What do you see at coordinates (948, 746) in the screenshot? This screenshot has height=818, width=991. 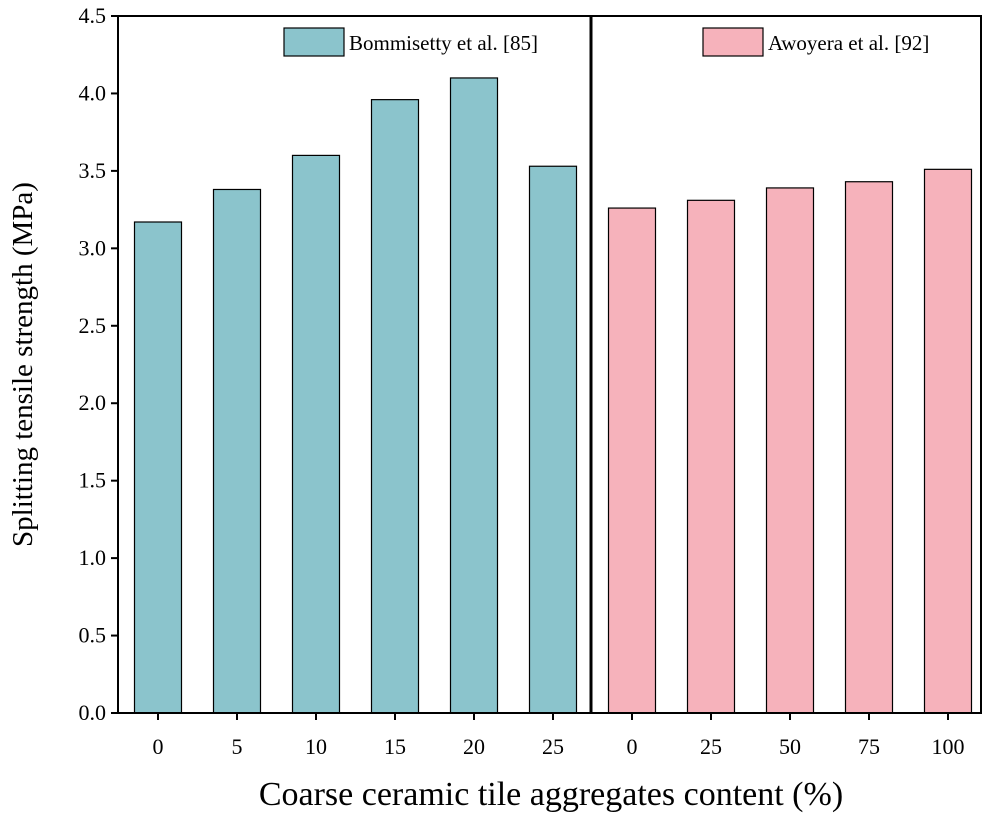 I see `x-tick-label: 100` at bounding box center [948, 746].